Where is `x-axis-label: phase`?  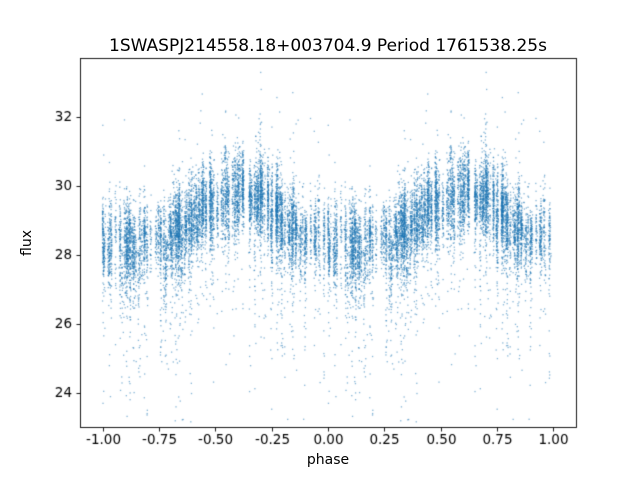
x-axis-label: phase is located at coordinates (328, 460).